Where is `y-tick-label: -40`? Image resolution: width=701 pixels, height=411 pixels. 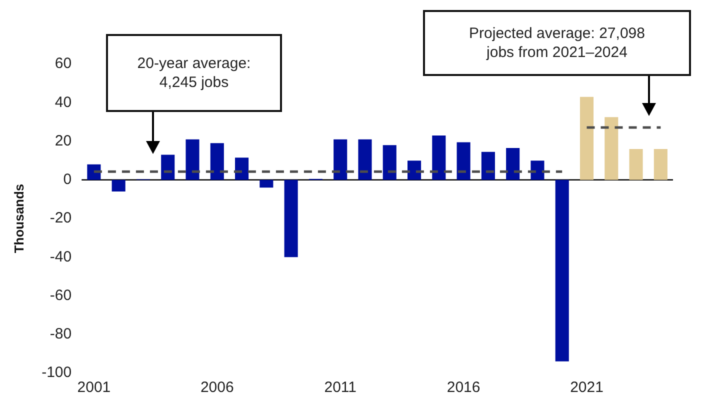
y-tick-label: -40 is located at coordinates (61, 257).